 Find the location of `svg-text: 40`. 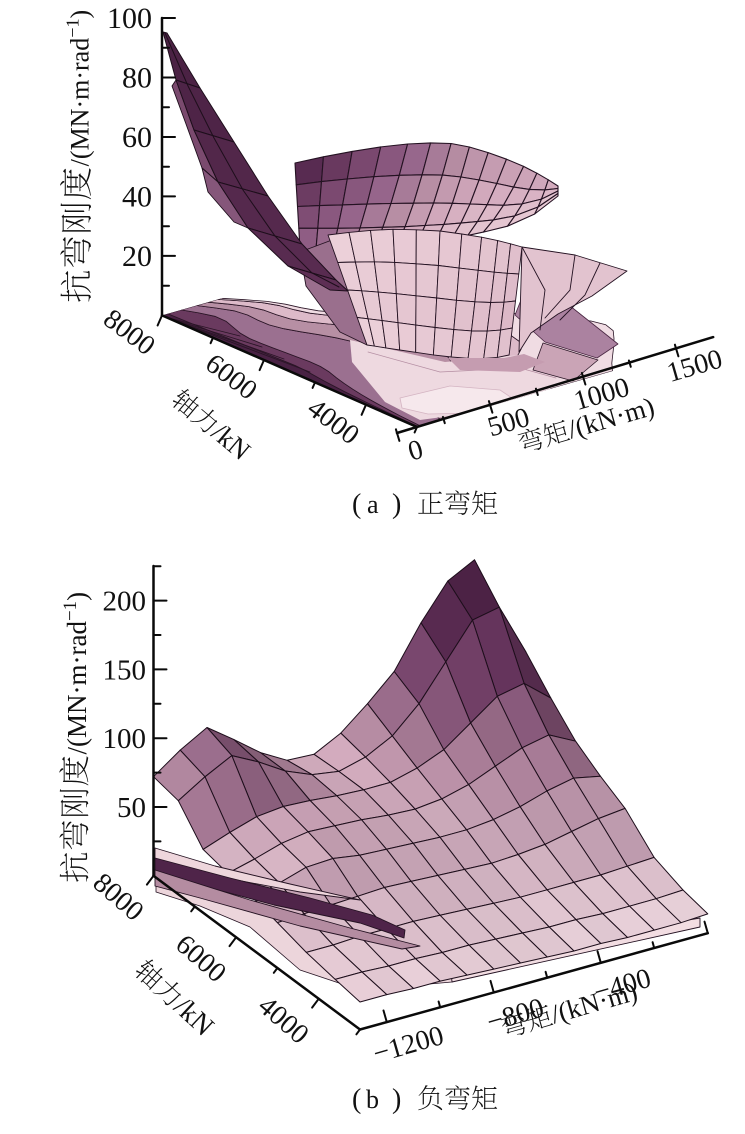

svg-text: 40 is located at coordinates (137, 196).